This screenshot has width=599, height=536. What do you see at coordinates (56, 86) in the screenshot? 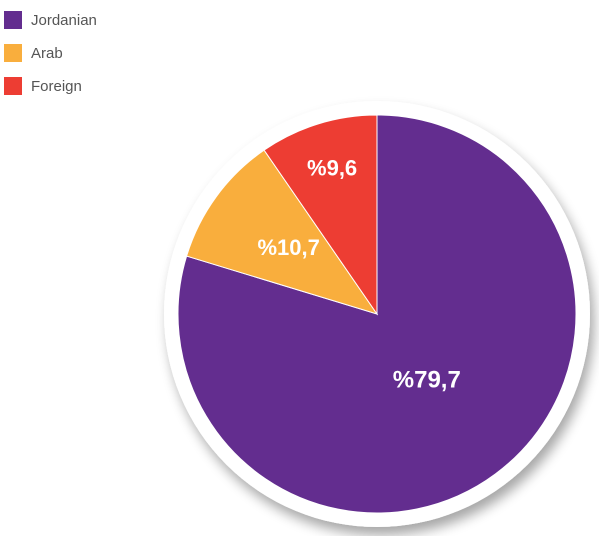
I see `legend-label-foreign: Foreign` at bounding box center [56, 86].